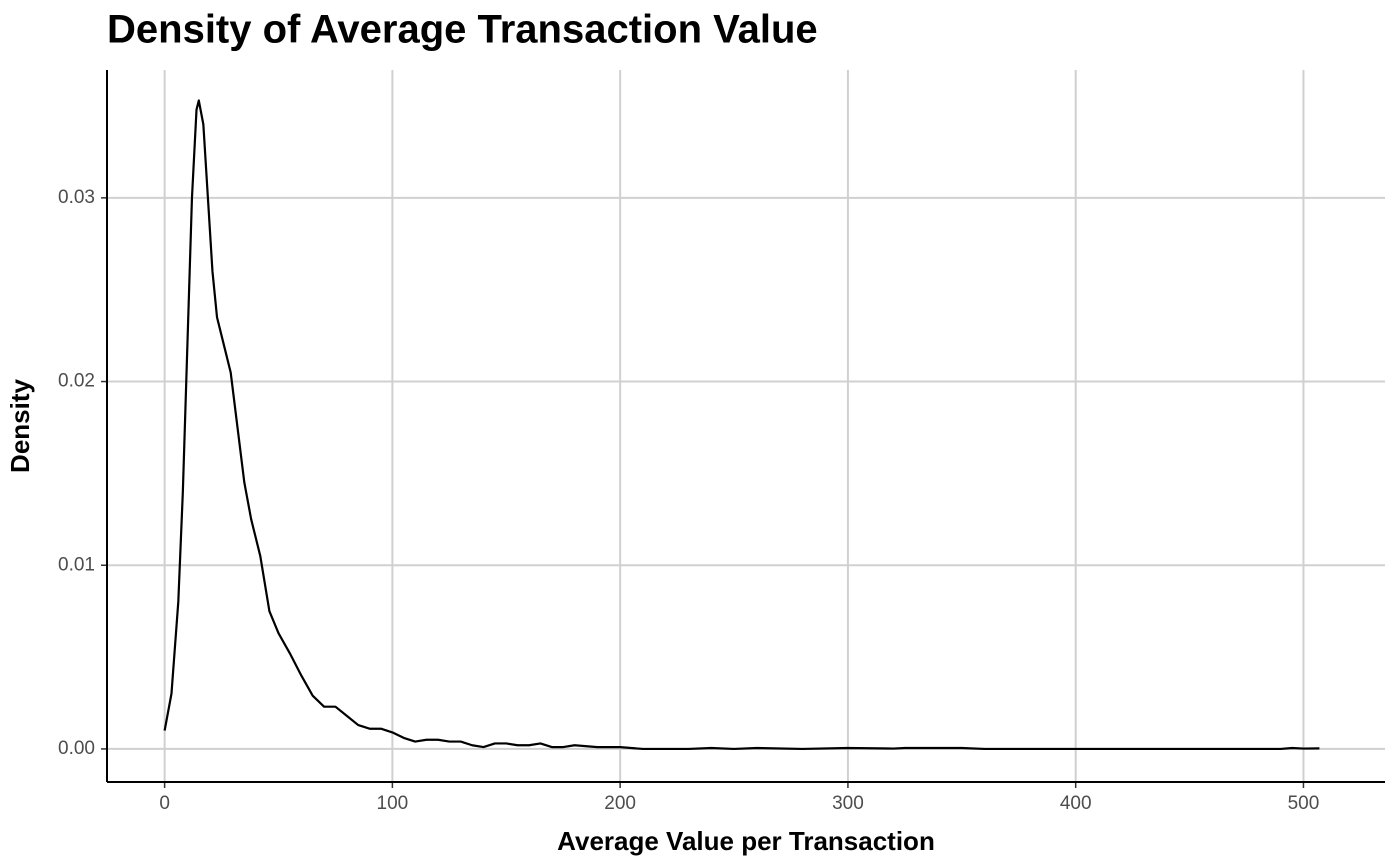 The width and height of the screenshot is (1400, 866). I want to click on x-tick-label: 200, so click(620, 803).